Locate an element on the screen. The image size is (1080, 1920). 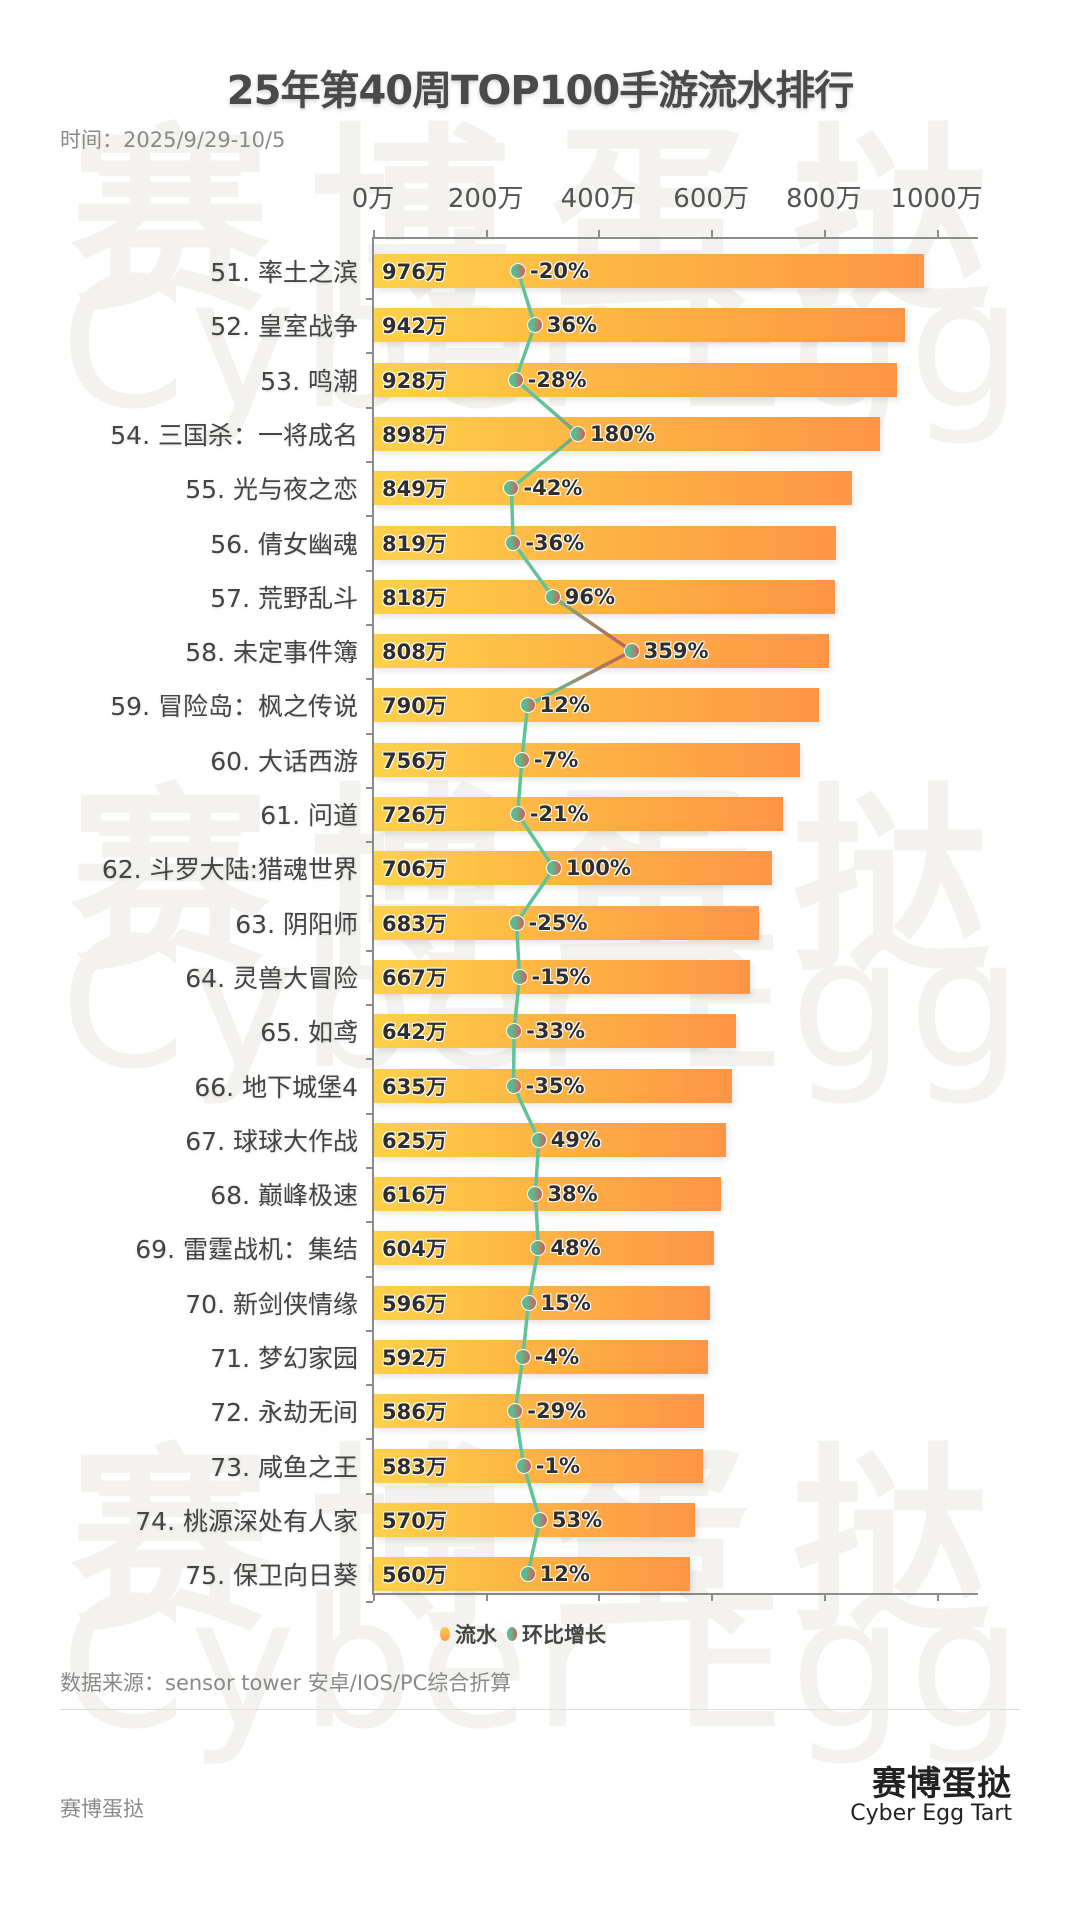
x-tick-label: 400万 is located at coordinates (598, 199).